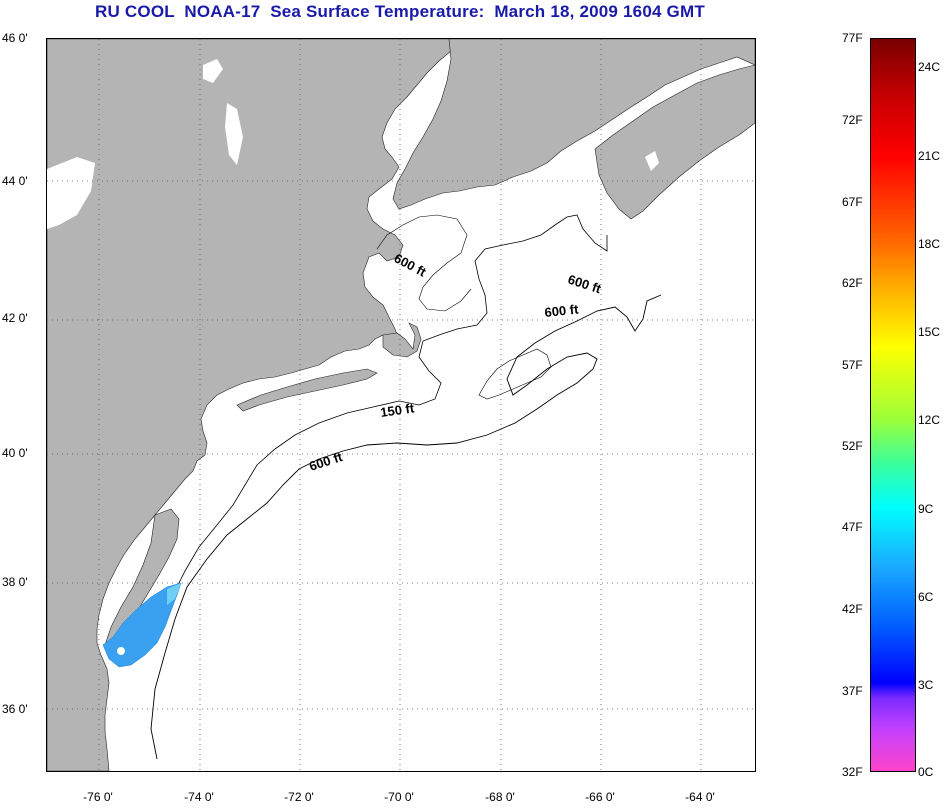 This screenshot has height=809, width=944. I want to click on colorbar-f-label: 57F, so click(852, 365).